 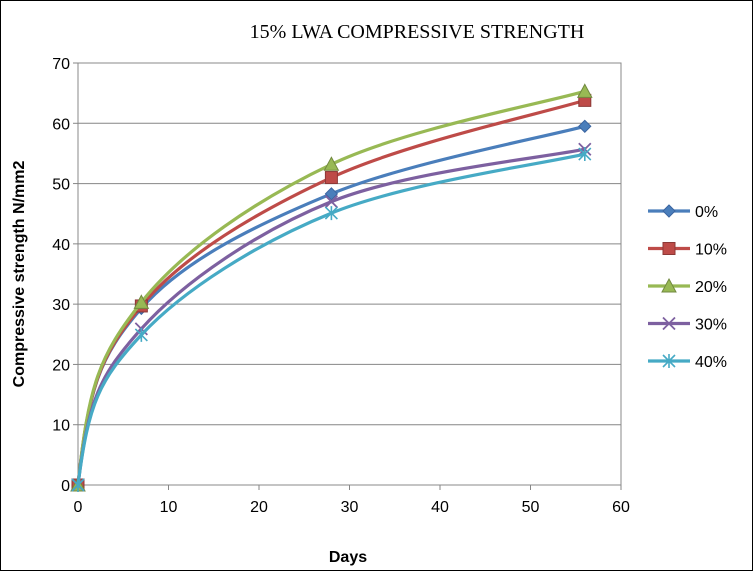 I want to click on legend-item: 30%, so click(x=687, y=325).